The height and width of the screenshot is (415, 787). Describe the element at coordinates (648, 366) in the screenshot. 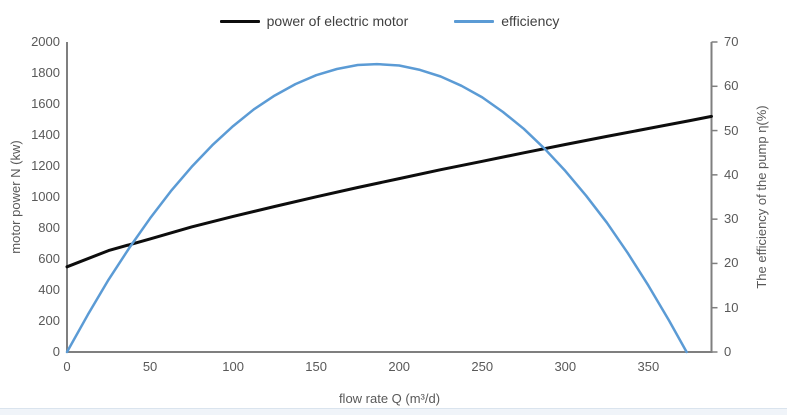

I see `x-tick-label: 350` at that location.